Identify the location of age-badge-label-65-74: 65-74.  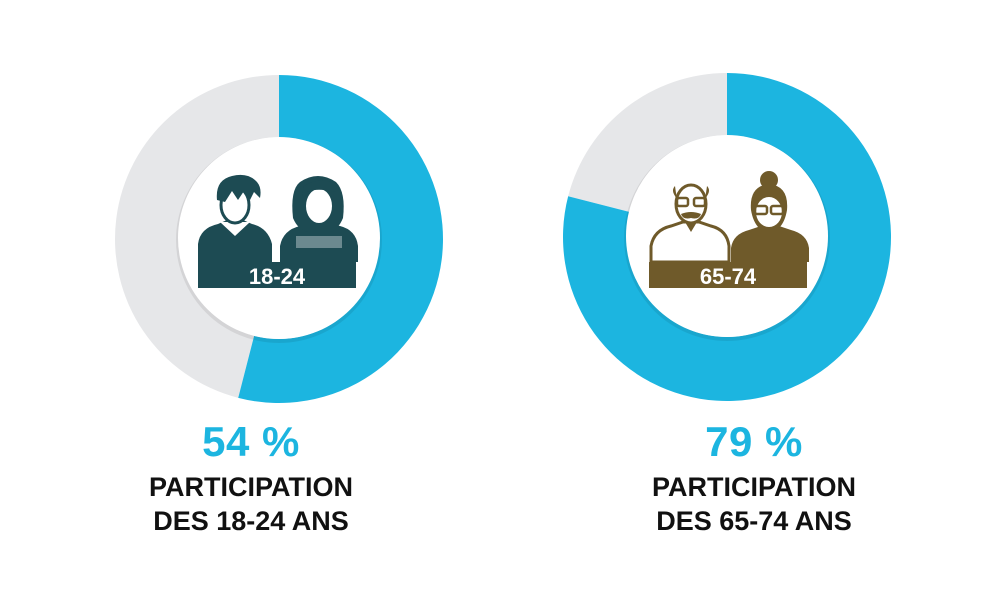
(728, 276).